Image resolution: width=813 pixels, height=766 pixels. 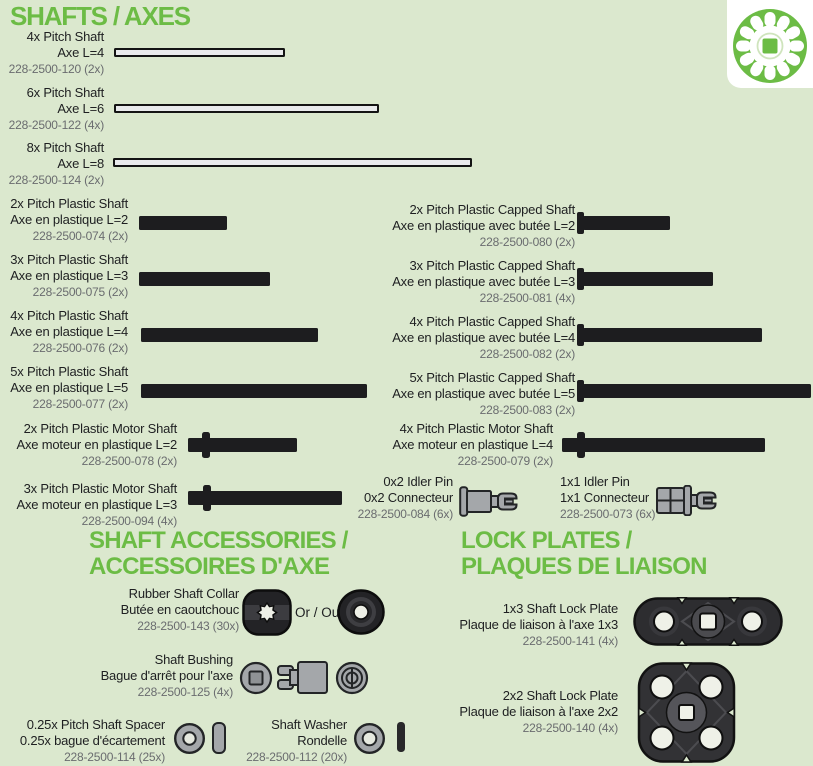 What do you see at coordinates (361, 612) in the screenshot?
I see `graphic-rubber-collar-side` at bounding box center [361, 612].